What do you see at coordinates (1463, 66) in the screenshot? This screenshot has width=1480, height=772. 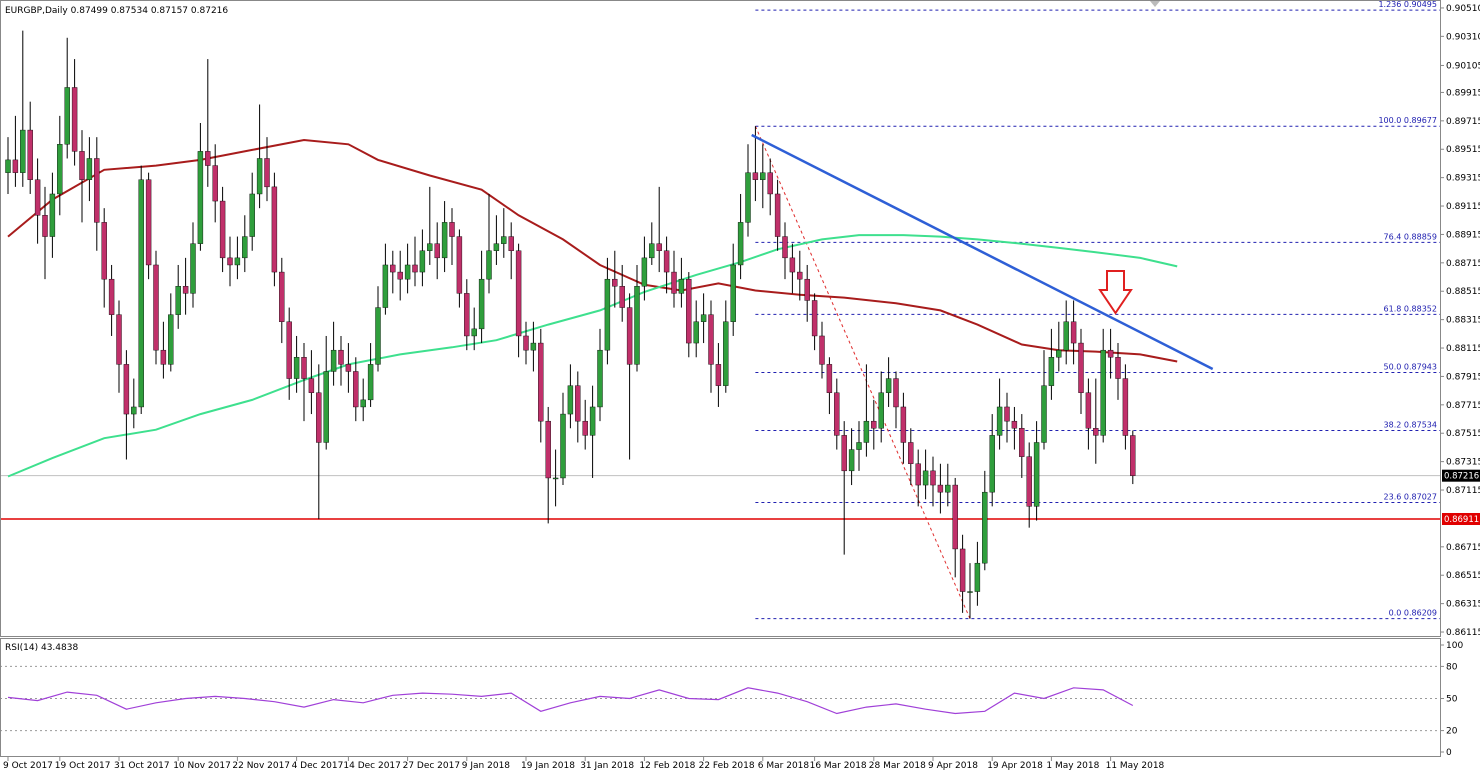 I see `y-tick-label: 0.90105` at bounding box center [1463, 66].